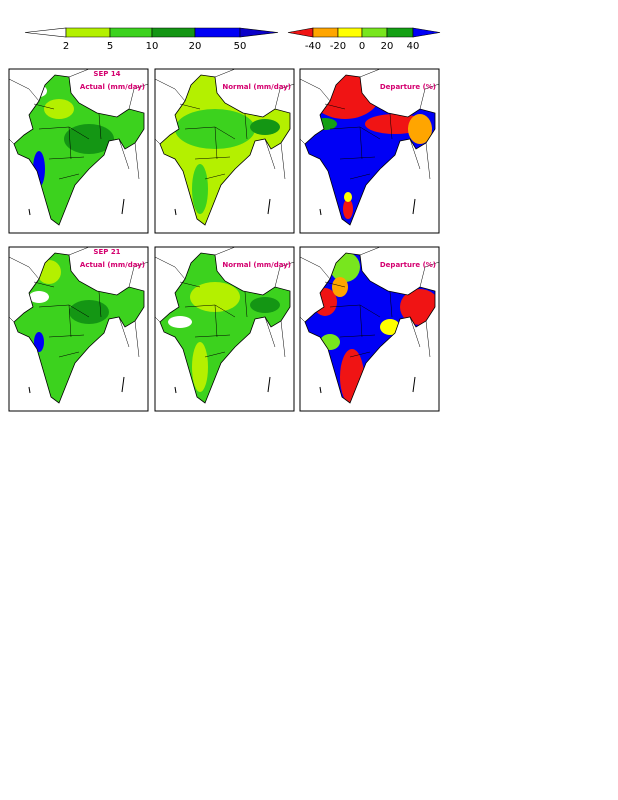 This screenshot has width=618, height=800. What do you see at coordinates (240, 46) in the screenshot?
I see `colorbar-label: 50` at bounding box center [240, 46].